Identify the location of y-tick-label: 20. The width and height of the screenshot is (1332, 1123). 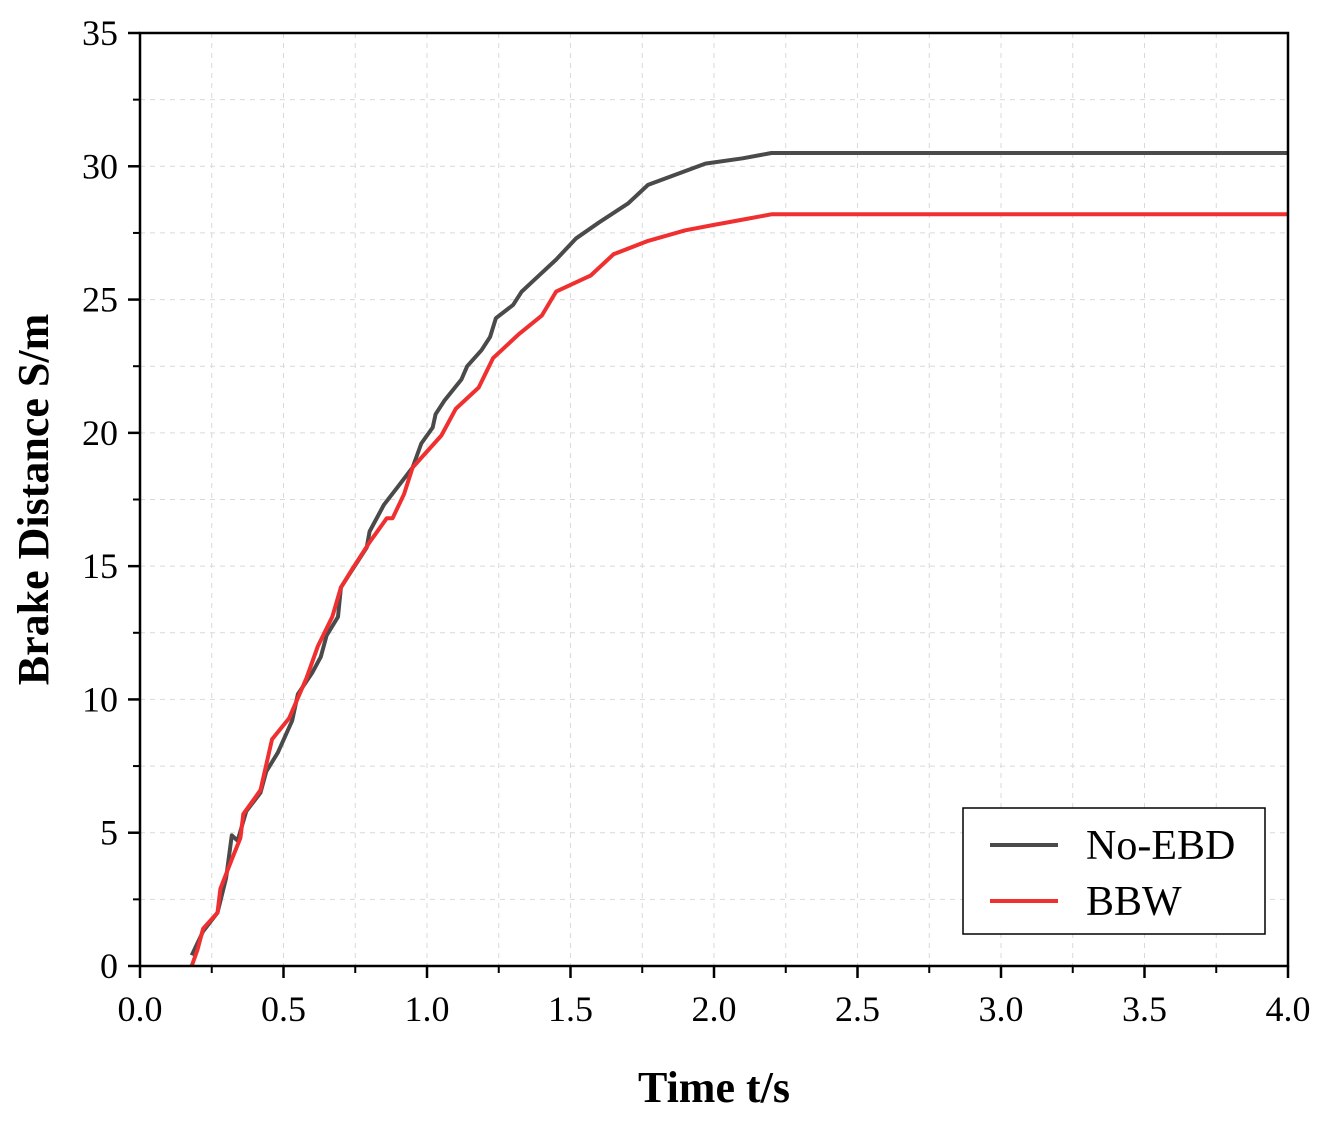
(100, 433).